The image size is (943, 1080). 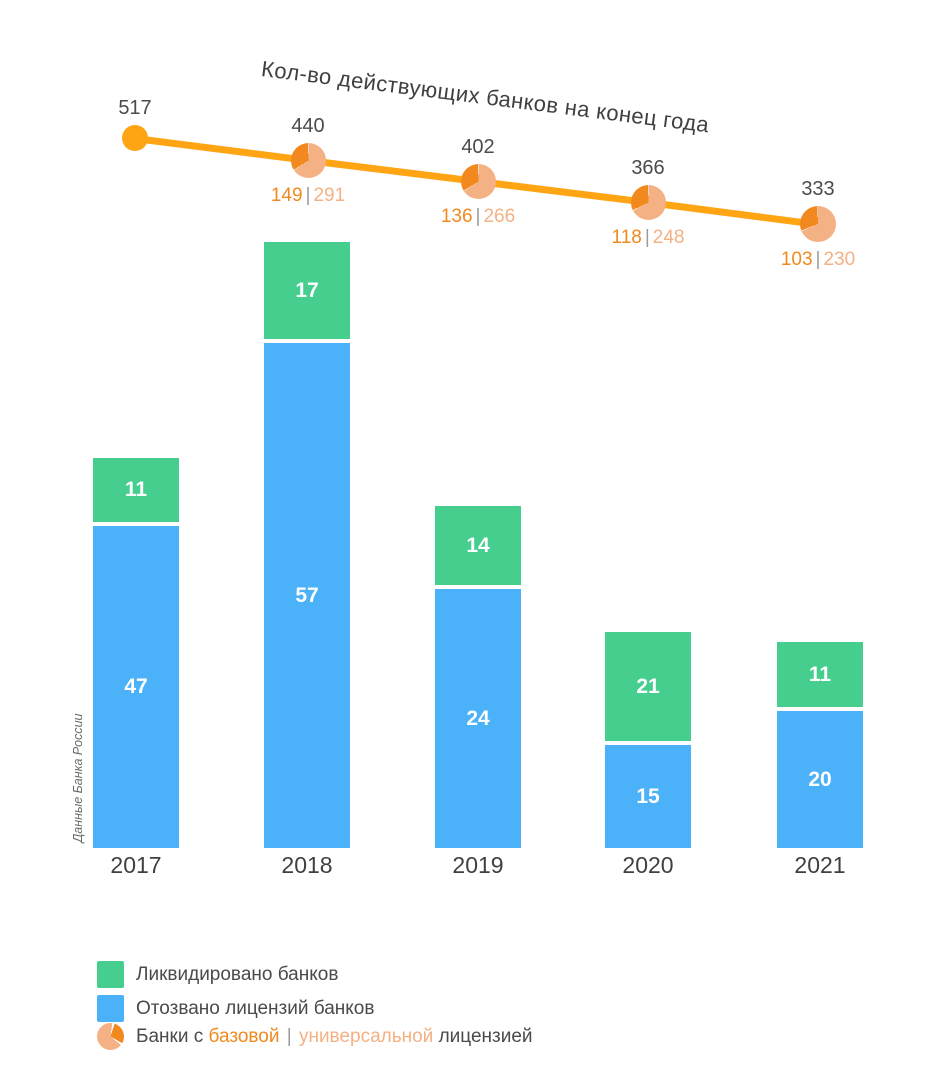 What do you see at coordinates (818, 224) in the screenshot?
I see `line-marker-2021` at bounding box center [818, 224].